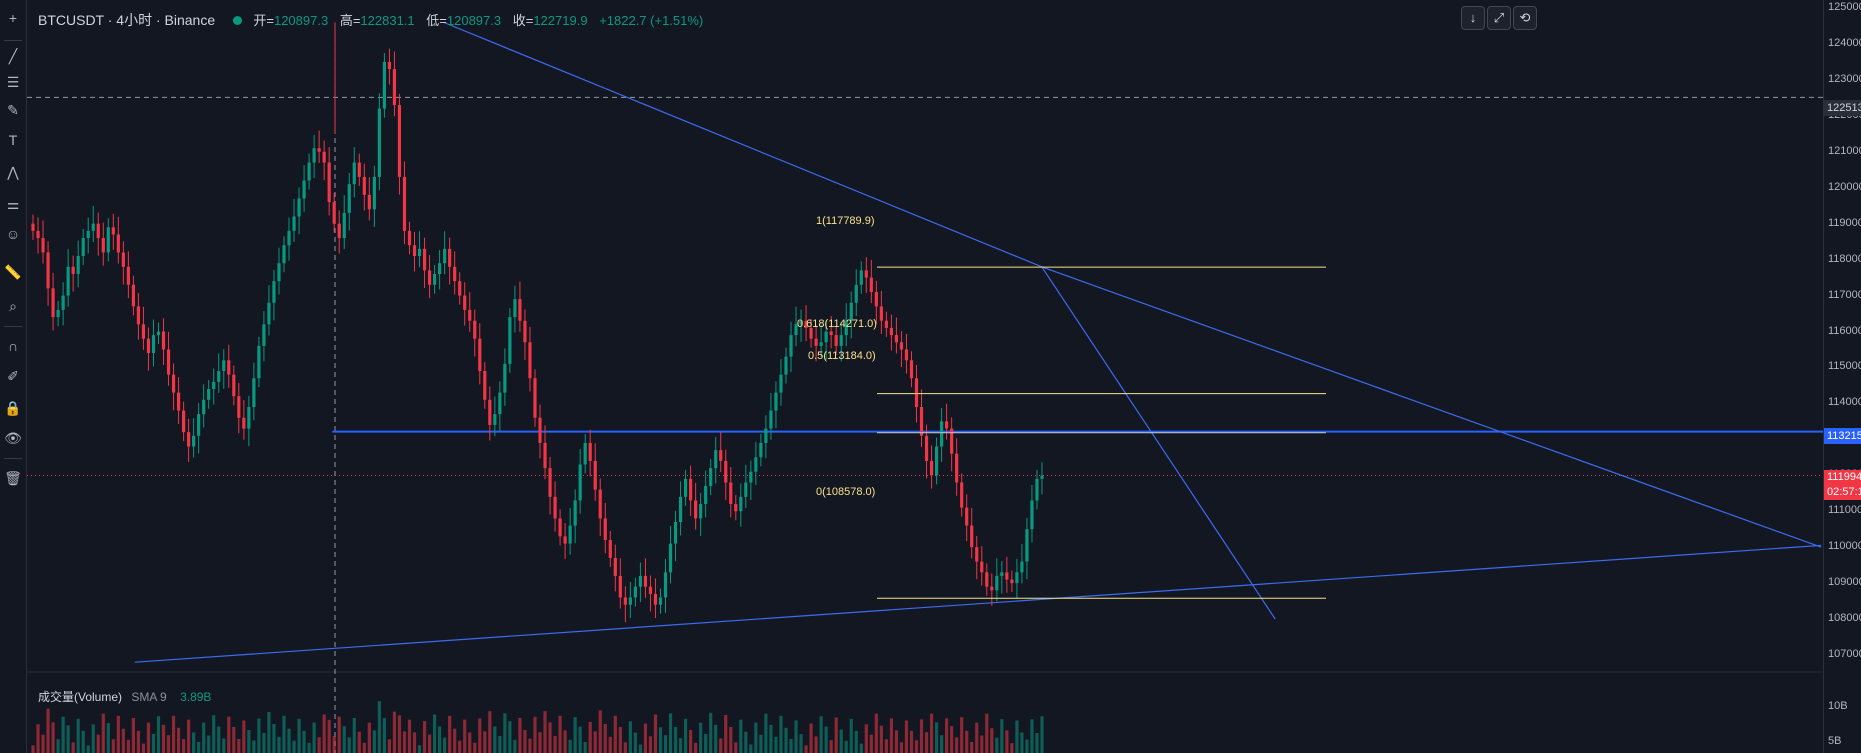 The height and width of the screenshot is (753, 1861). I want to click on text-tool-icon: T, so click(13, 140).